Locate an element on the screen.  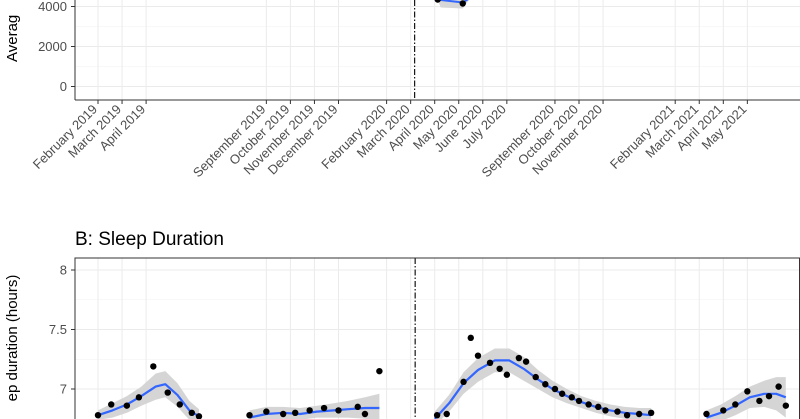
confidence-band is located at coordinates (746, 398).